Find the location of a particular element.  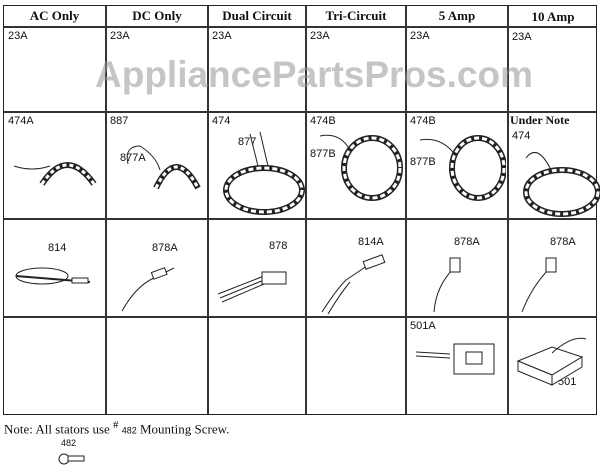

column-header-dual-circuit: Dual Circuit is located at coordinates (257, 15).